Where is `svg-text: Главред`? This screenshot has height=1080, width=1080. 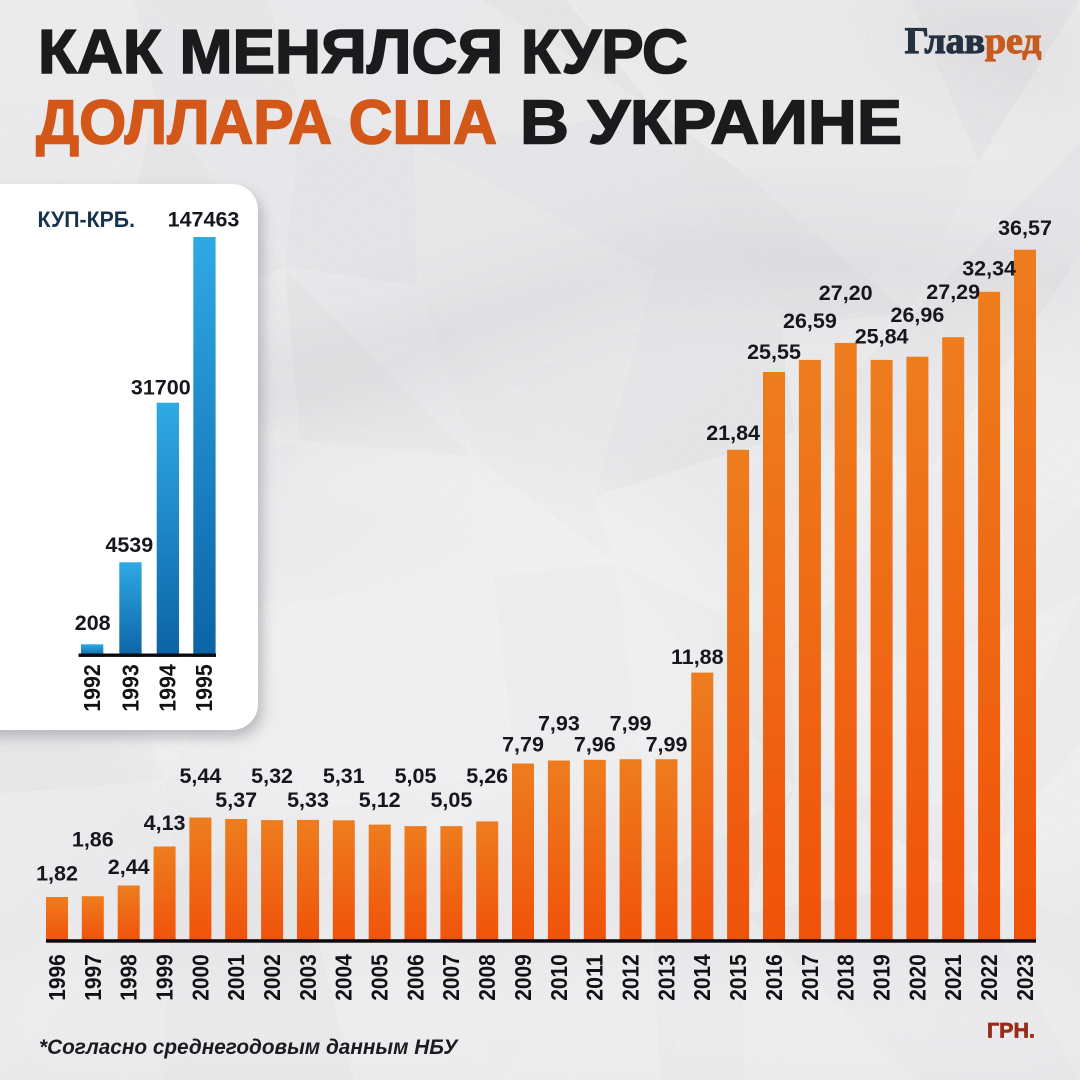 svg-text: Главред is located at coordinates (973, 41).